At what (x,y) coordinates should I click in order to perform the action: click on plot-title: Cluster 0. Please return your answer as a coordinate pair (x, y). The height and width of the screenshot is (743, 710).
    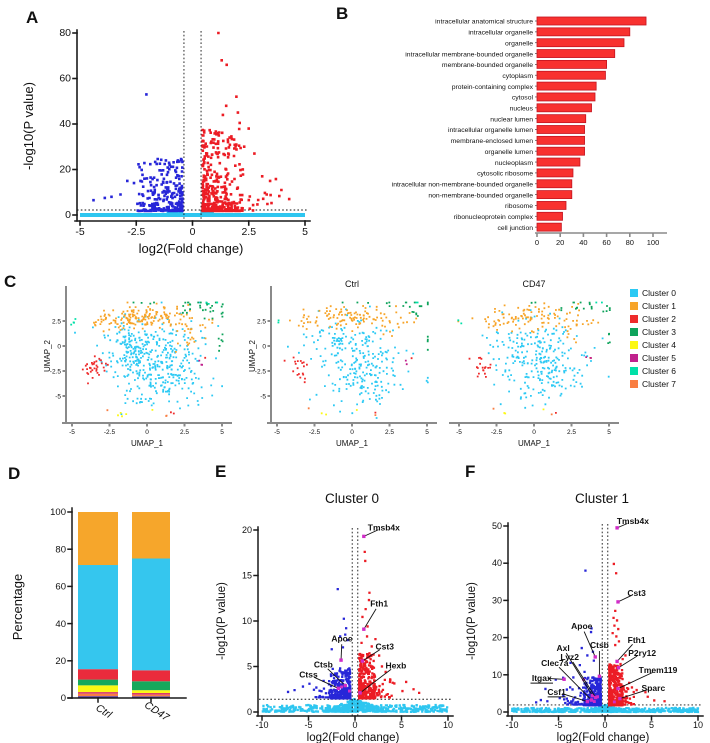
    Looking at the image, I should click on (352, 498).